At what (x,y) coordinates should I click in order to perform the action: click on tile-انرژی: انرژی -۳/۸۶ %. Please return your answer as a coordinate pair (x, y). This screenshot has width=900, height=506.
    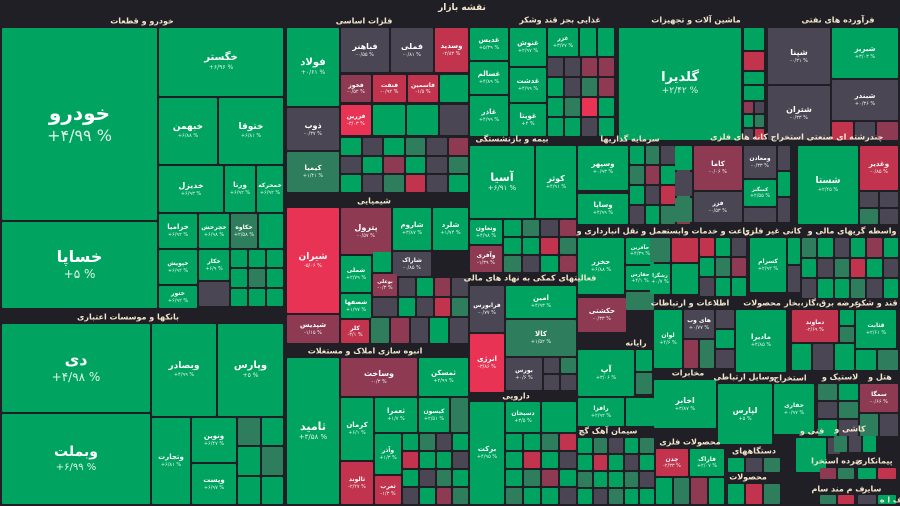
    Looking at the image, I should click on (487, 363).